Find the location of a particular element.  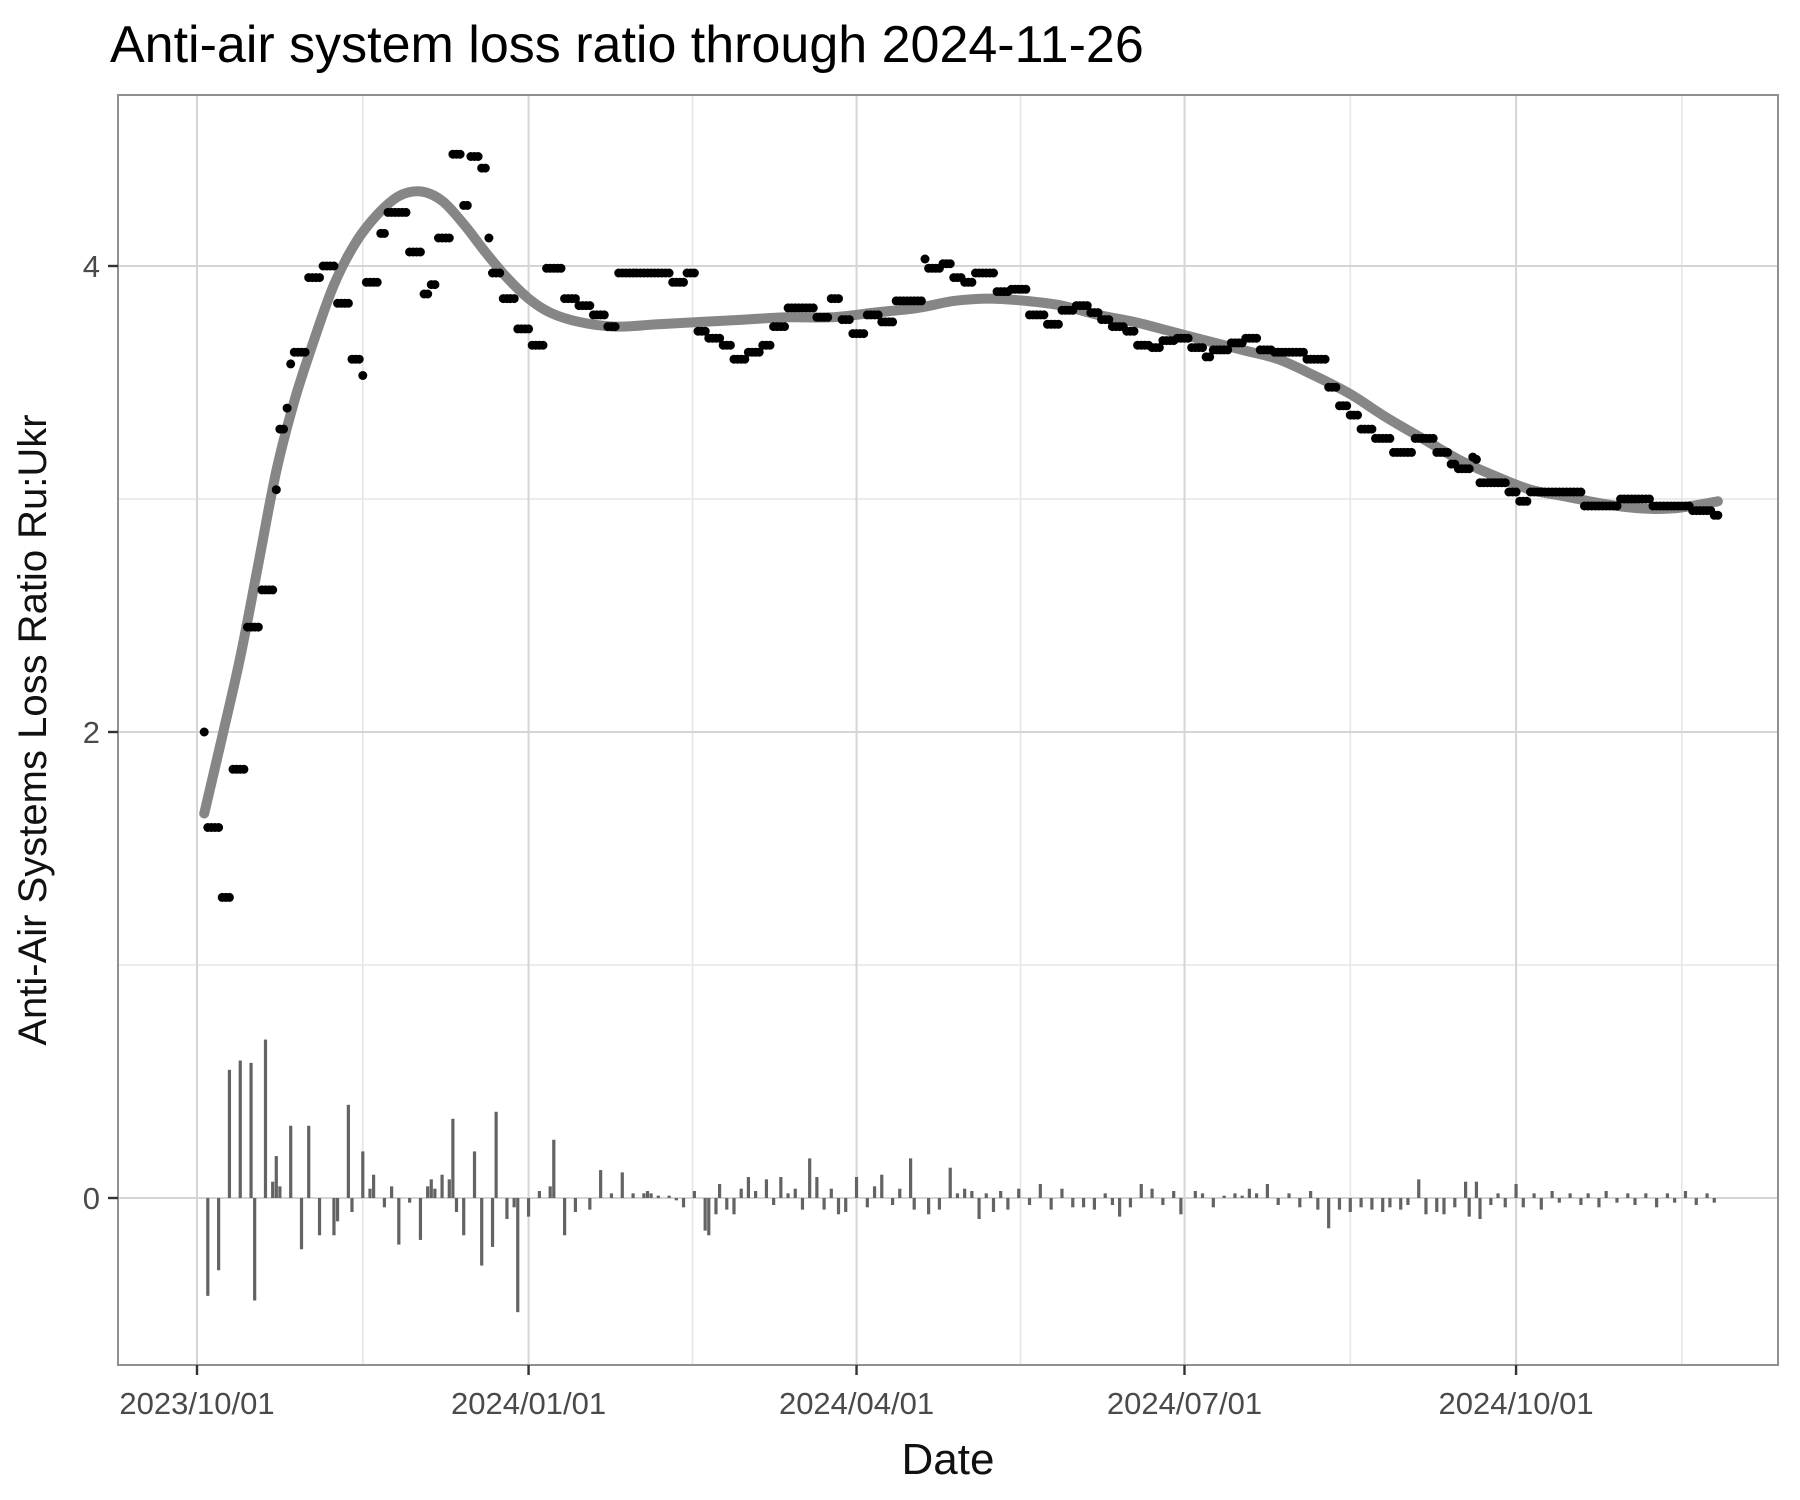

y-axis-tick-labels: 0 2 4 is located at coordinates (91, 732).